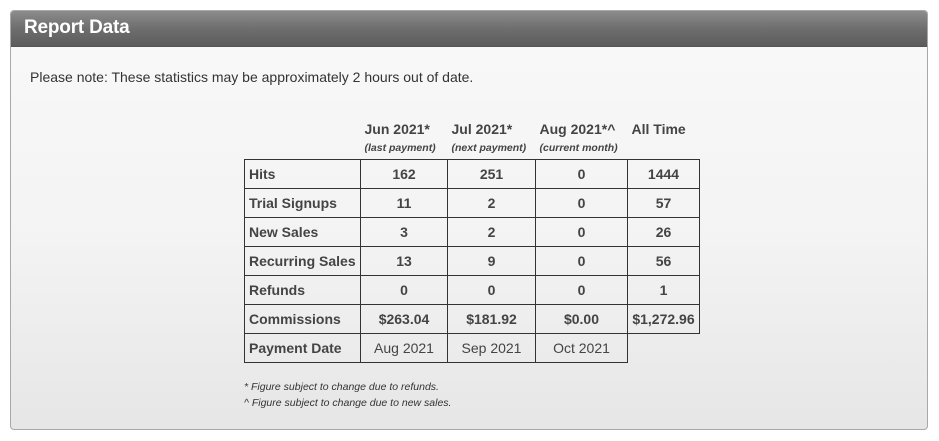 This screenshot has width=939, height=441. What do you see at coordinates (400, 148) in the screenshot?
I see `column-subheader-jun: (last payment)` at bounding box center [400, 148].